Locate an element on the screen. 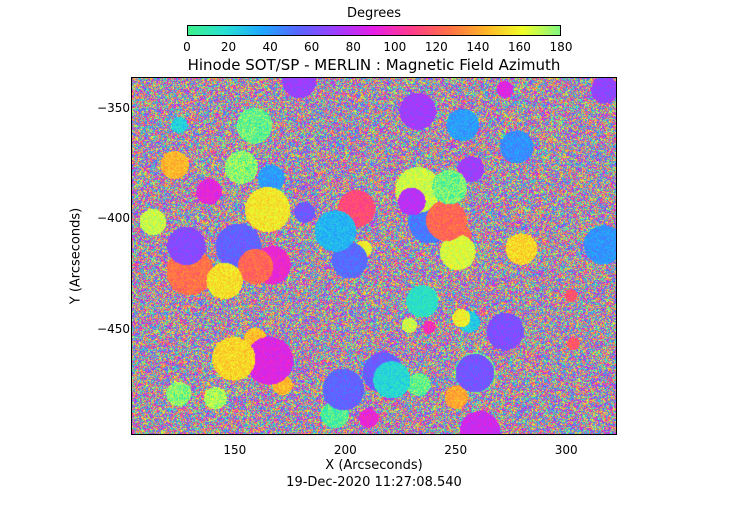 The image size is (748, 512). y-axis-ticks: −350 −400 −450 is located at coordinates (95, 256).